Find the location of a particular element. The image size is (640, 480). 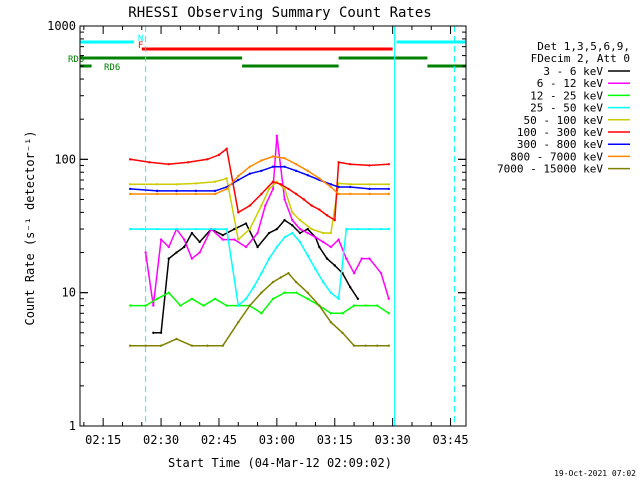

x-tick-label: 03:30 is located at coordinates (393, 440).